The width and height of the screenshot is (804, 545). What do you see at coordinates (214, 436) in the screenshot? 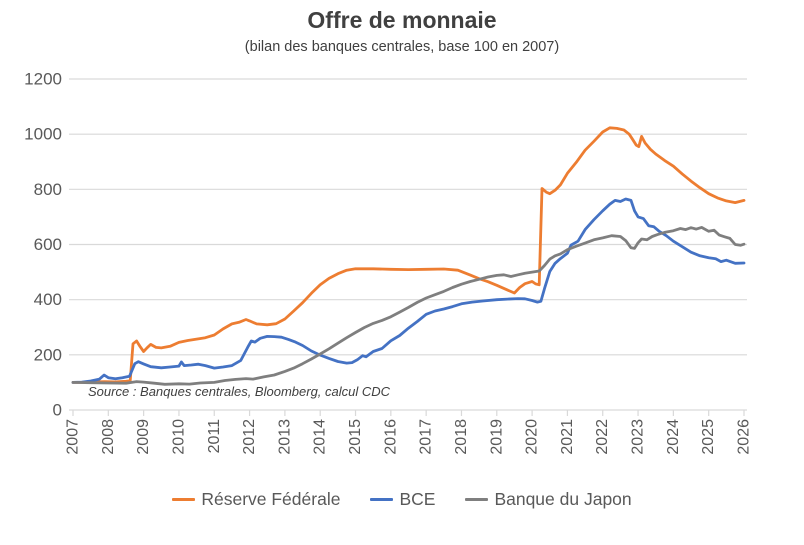
I see `svg-text: 2011` at bounding box center [214, 436].